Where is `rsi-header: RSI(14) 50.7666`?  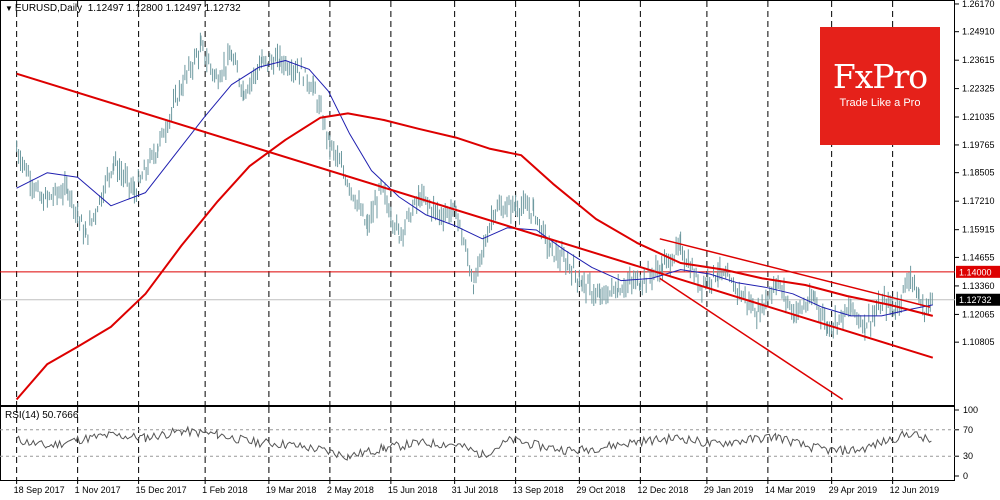
rsi-header: RSI(14) 50.7666 is located at coordinates (42, 415).